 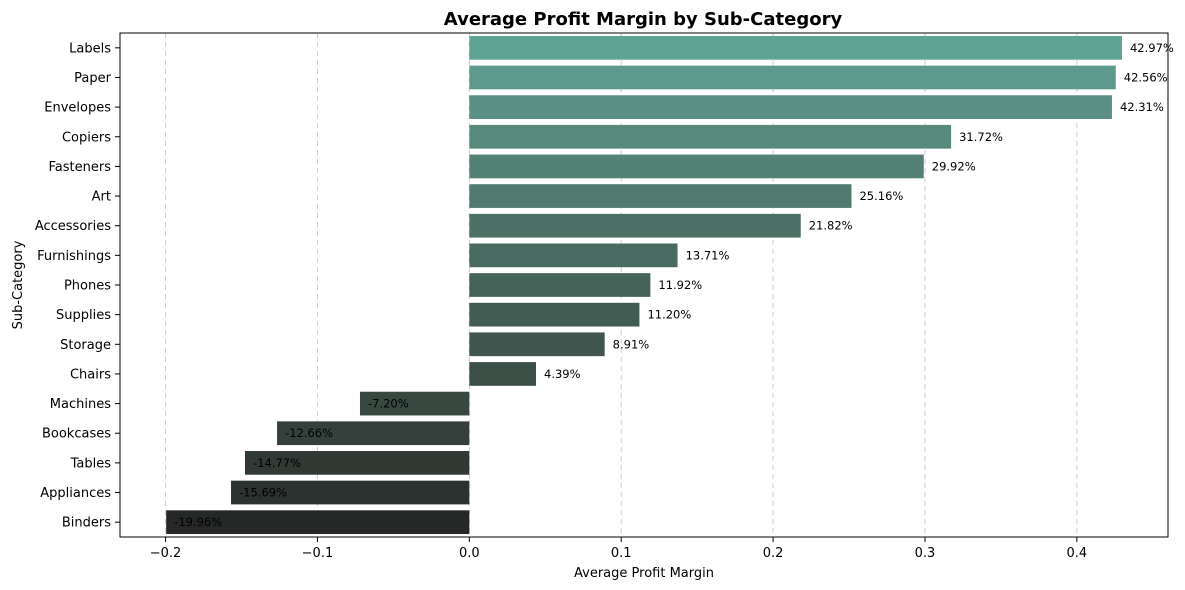 What do you see at coordinates (90, 48) in the screenshot?
I see `y-tick-label: Labels` at bounding box center [90, 48].